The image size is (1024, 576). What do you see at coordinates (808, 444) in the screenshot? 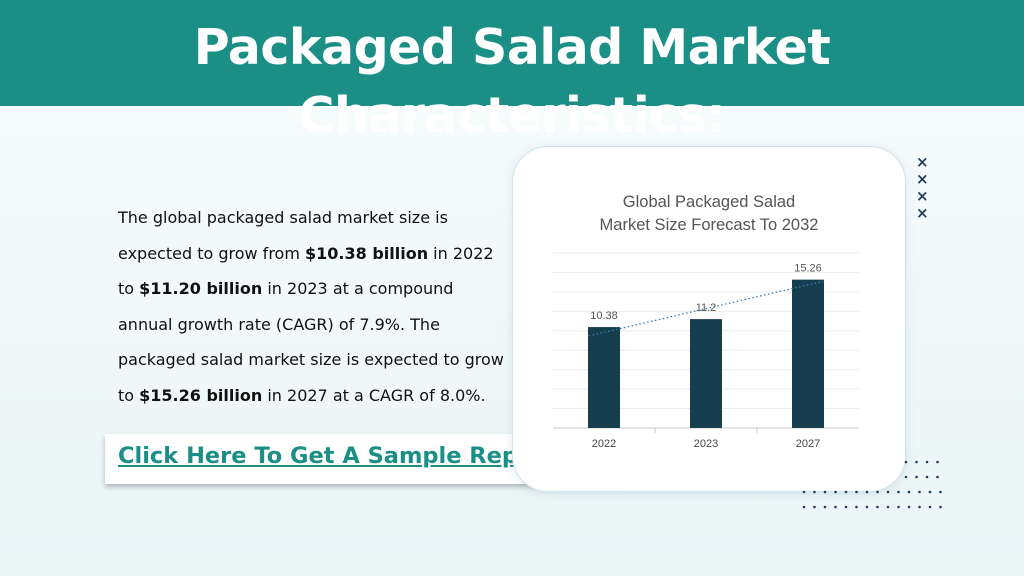
I see `x-tick-label-2027: 2027` at bounding box center [808, 444].